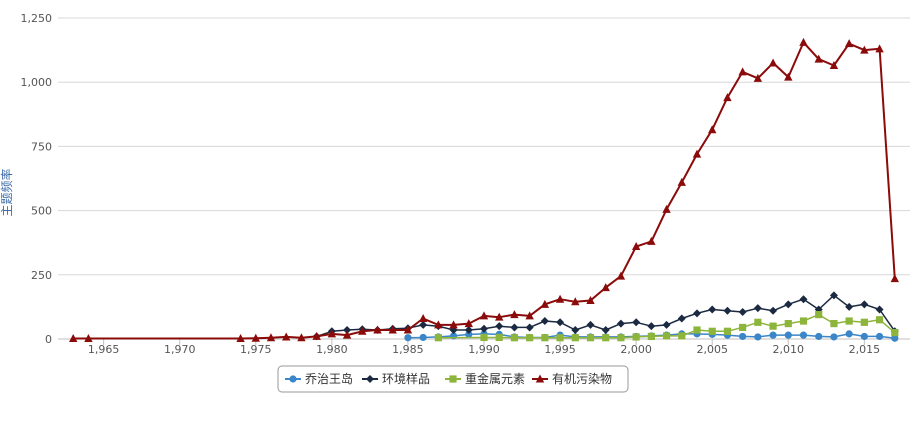 This screenshot has height=428, width=919. I want to click on x-tick-label: 1,990, so click(484, 349).